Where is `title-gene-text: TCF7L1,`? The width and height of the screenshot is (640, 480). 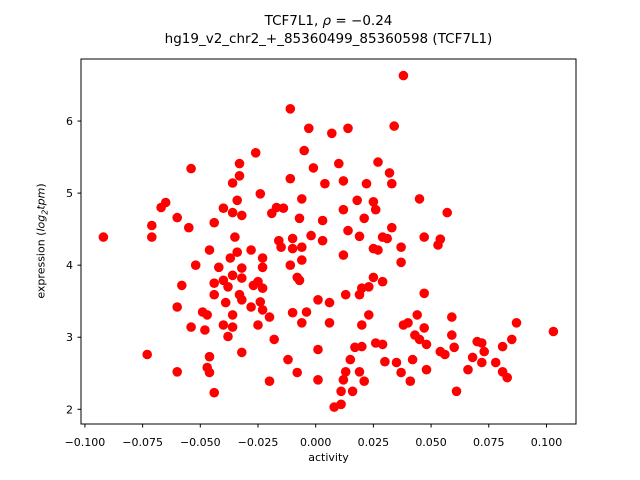 title-gene-text: TCF7L1, is located at coordinates (293, 21).